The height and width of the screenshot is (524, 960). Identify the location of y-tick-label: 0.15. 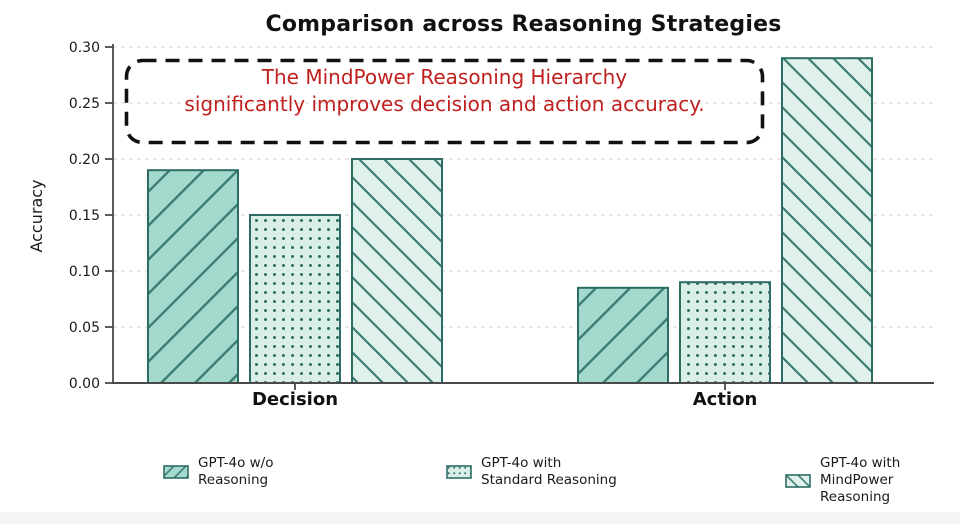
(84, 216).